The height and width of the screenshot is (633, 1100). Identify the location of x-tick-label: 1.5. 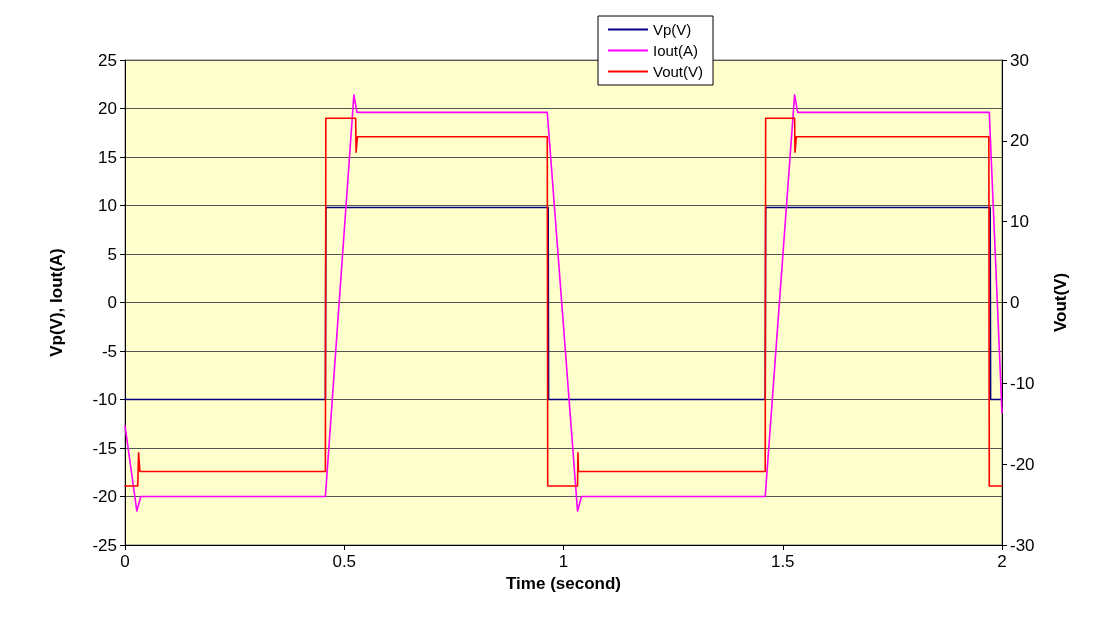
(782, 561).